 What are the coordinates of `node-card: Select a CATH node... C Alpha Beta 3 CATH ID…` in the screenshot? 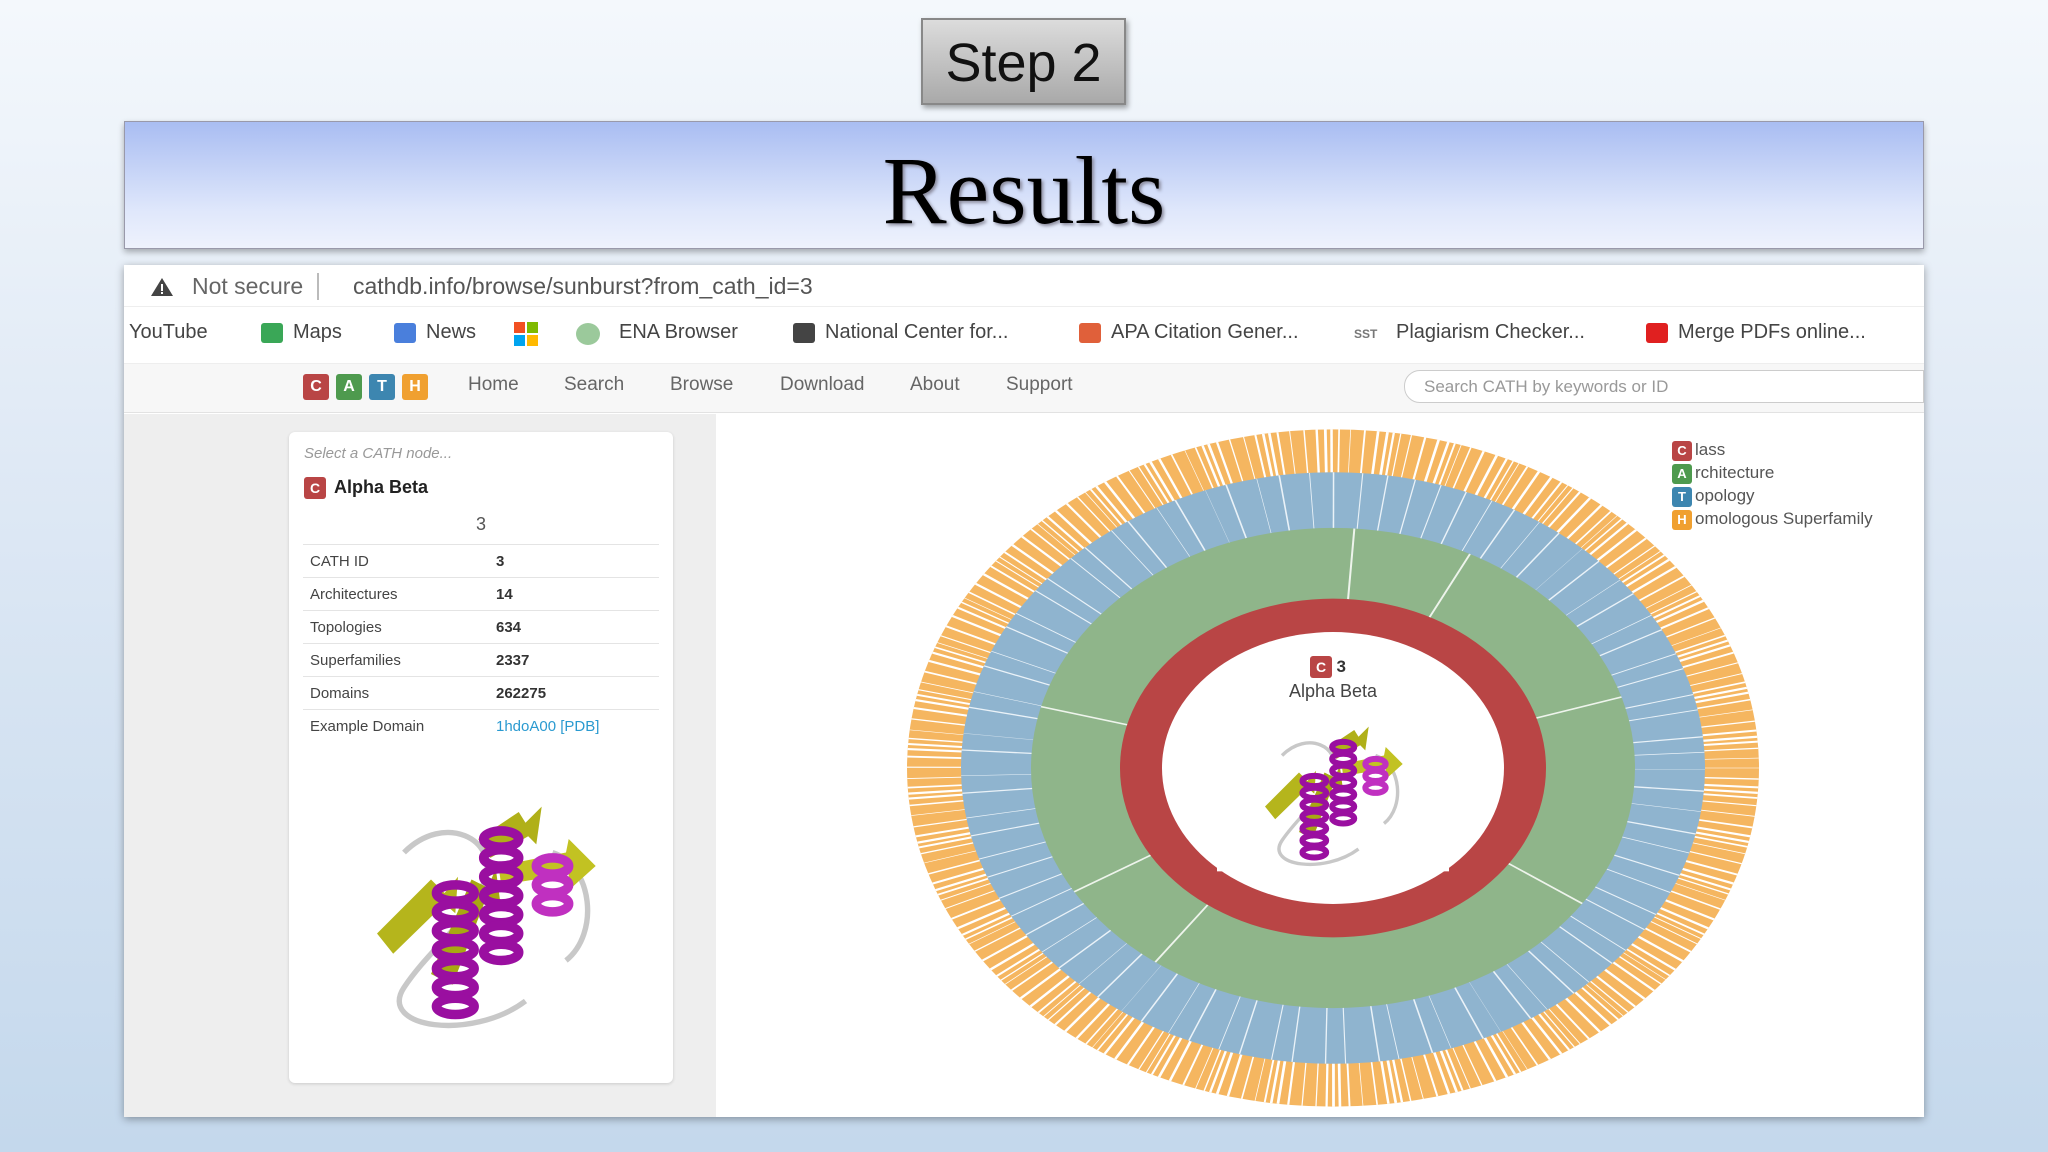 It's located at (481, 757).